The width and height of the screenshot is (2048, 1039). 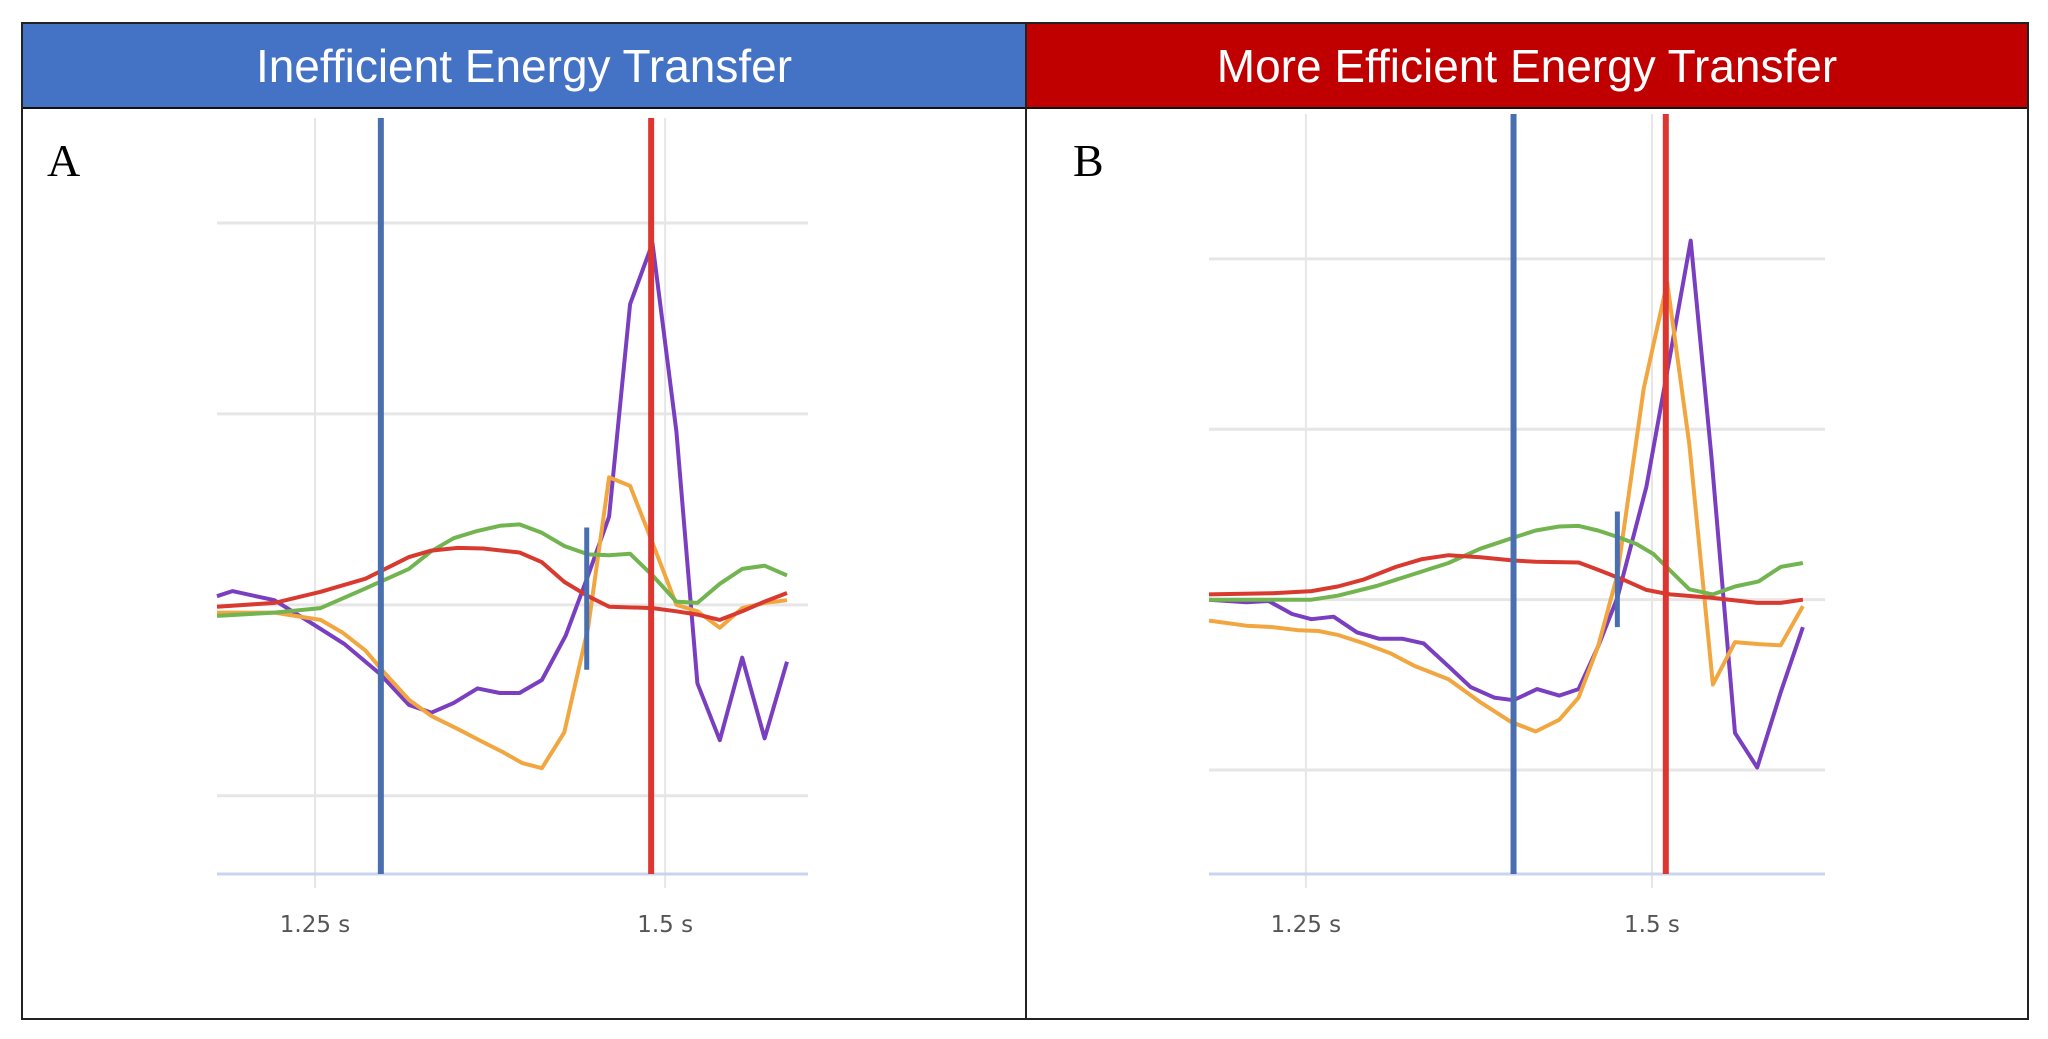 What do you see at coordinates (1088, 160) in the screenshot?
I see `panel-b-letter: B` at bounding box center [1088, 160].